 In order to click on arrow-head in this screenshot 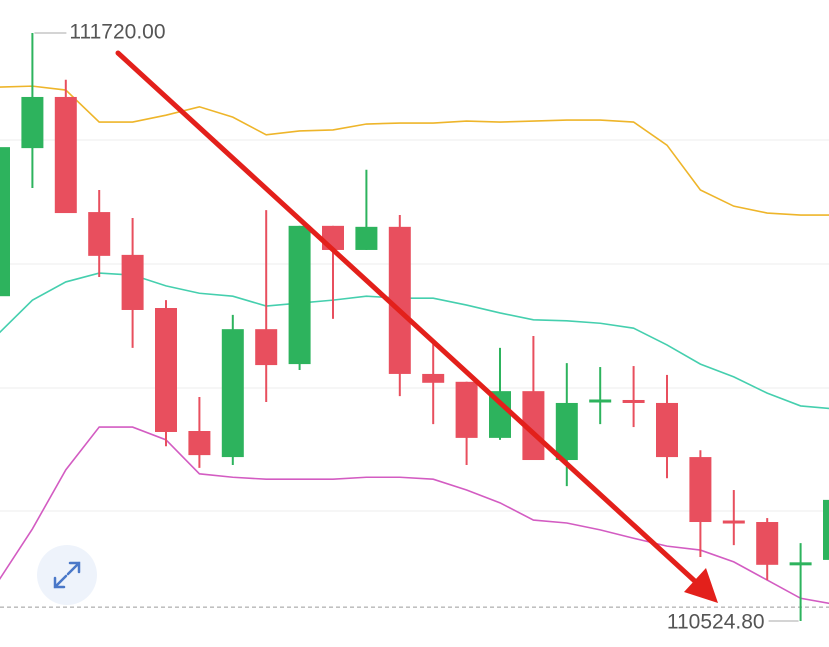, I will do `click(701, 585)`.